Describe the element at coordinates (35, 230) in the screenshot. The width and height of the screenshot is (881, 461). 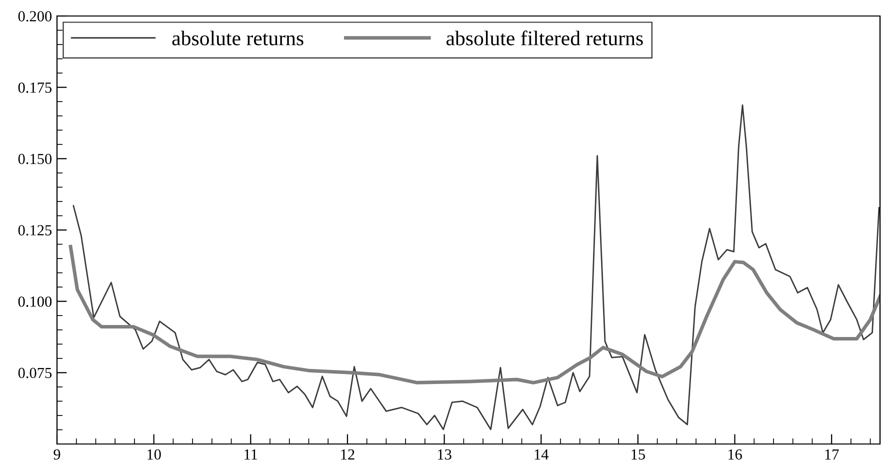
I see `y-tick-label: 0.125` at that location.